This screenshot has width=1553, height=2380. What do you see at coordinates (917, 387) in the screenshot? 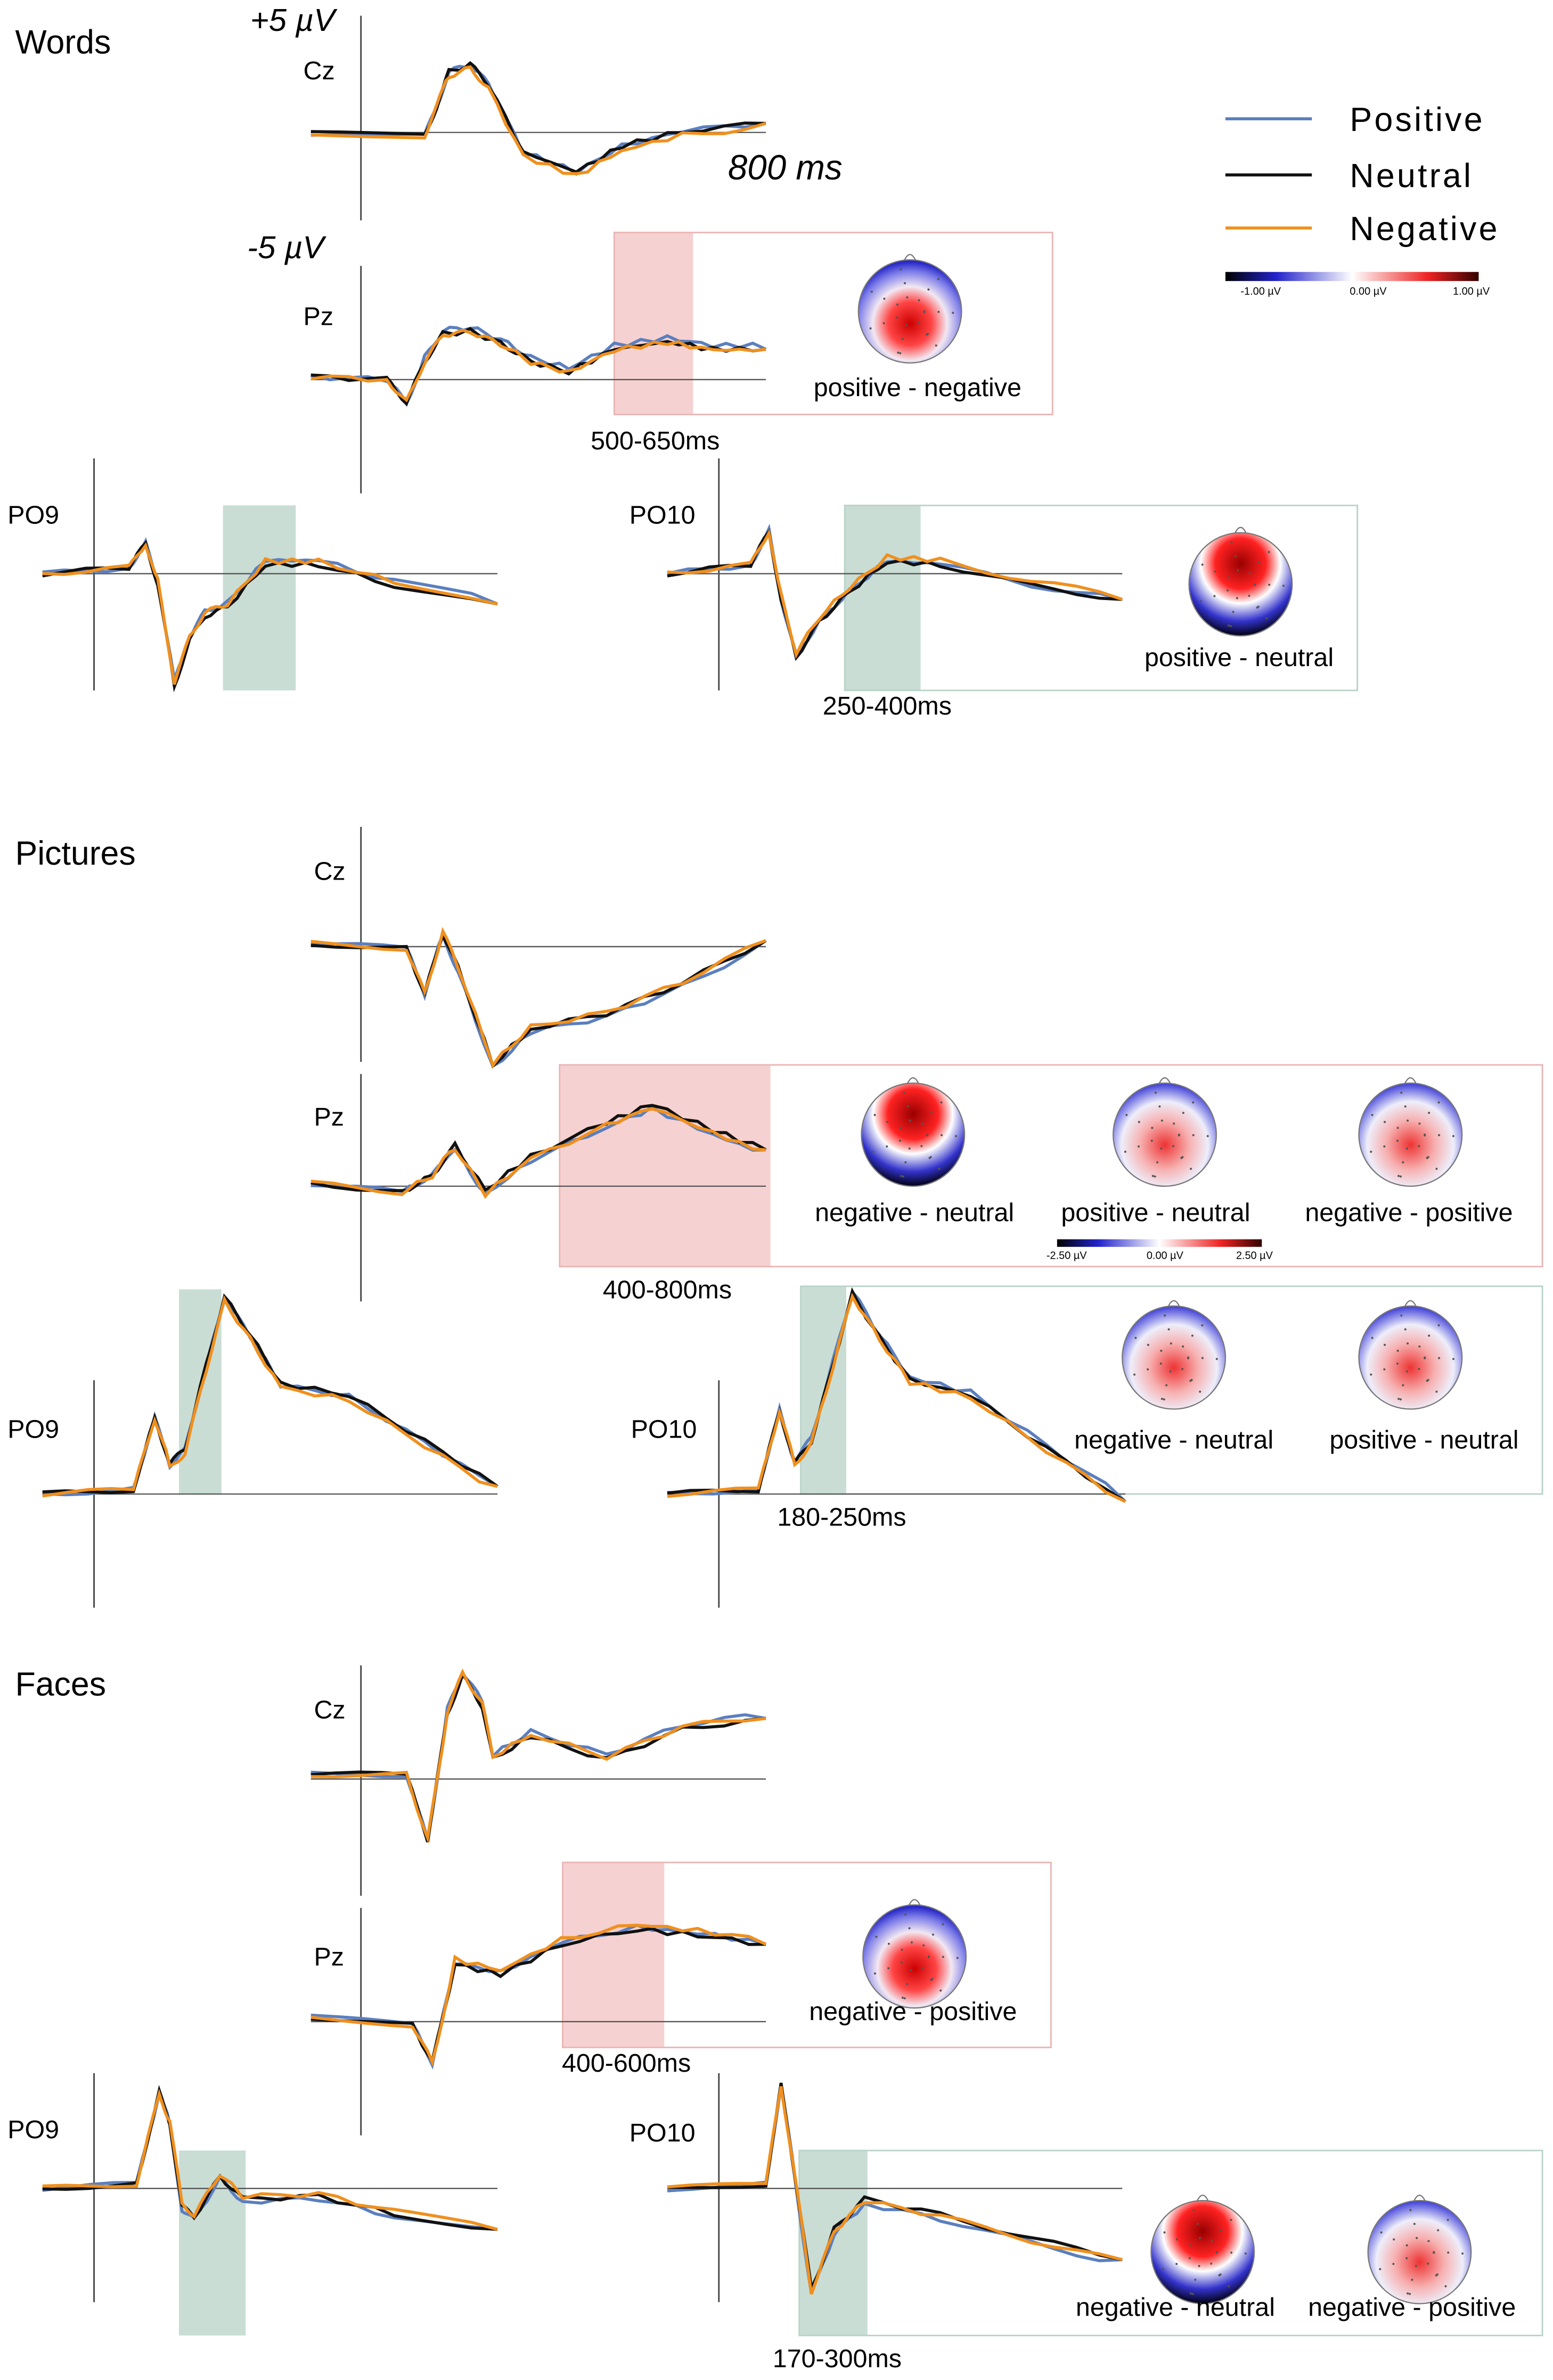
I see `map-label: positive - negative` at bounding box center [917, 387].